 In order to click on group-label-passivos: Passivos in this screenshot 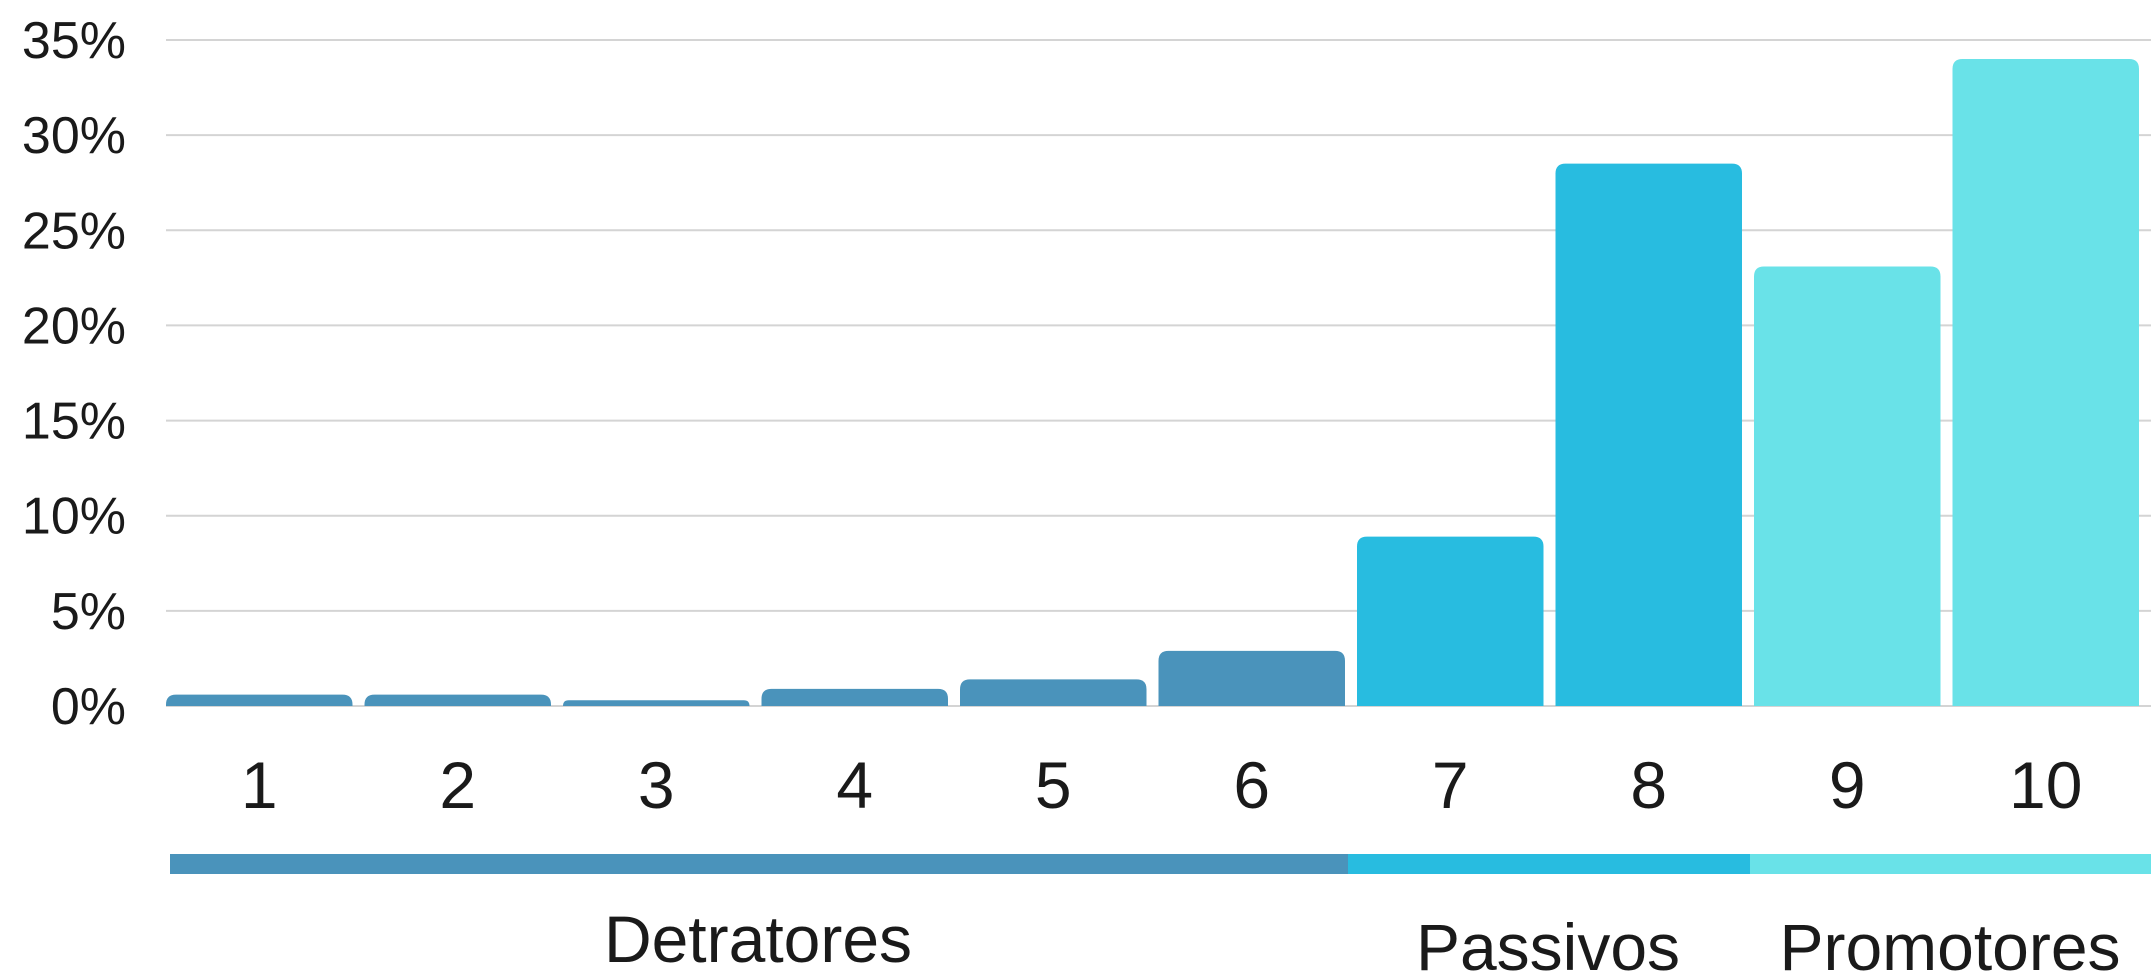, I will do `click(1548, 942)`.